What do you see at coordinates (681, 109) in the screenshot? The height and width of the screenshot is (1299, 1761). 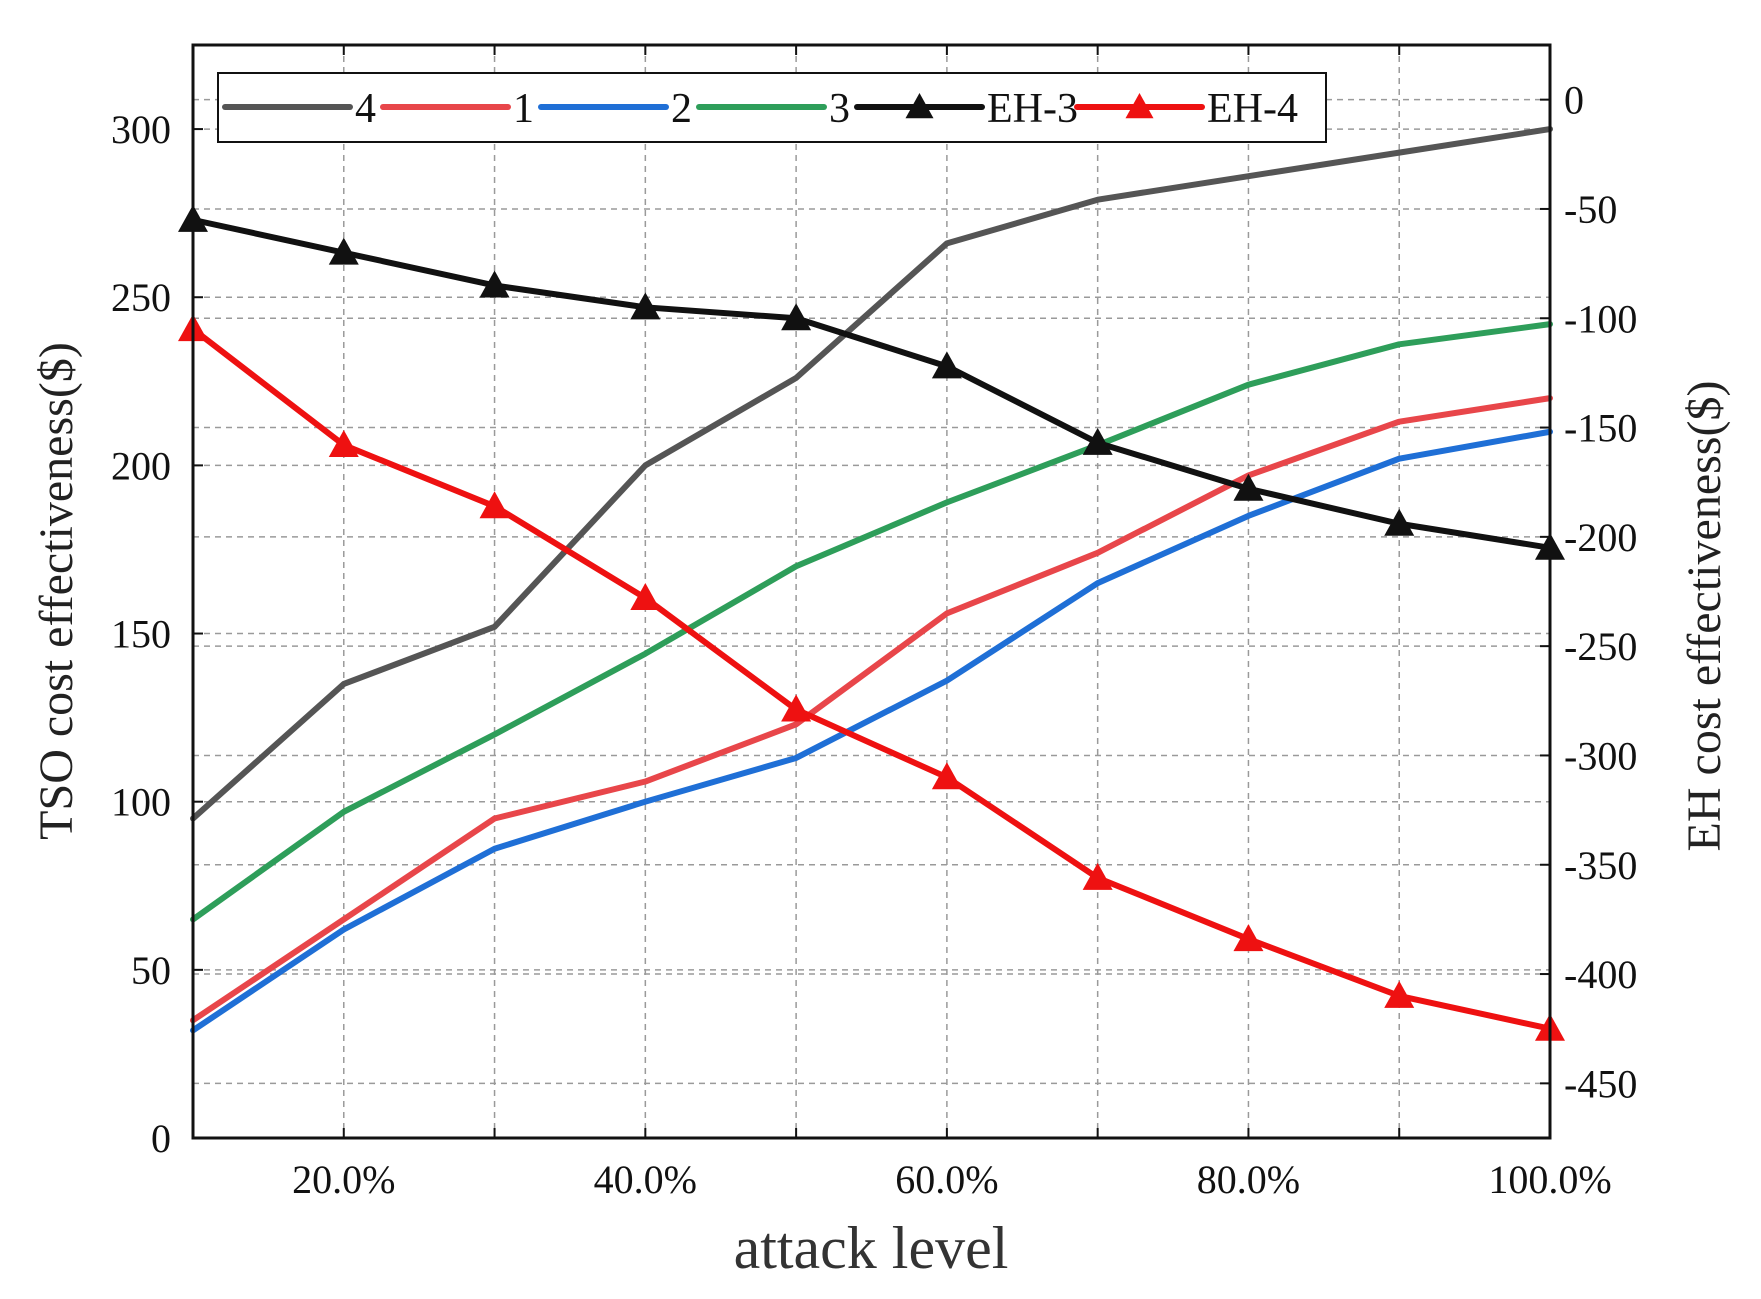 I see `legend-label-2: 2` at bounding box center [681, 109].